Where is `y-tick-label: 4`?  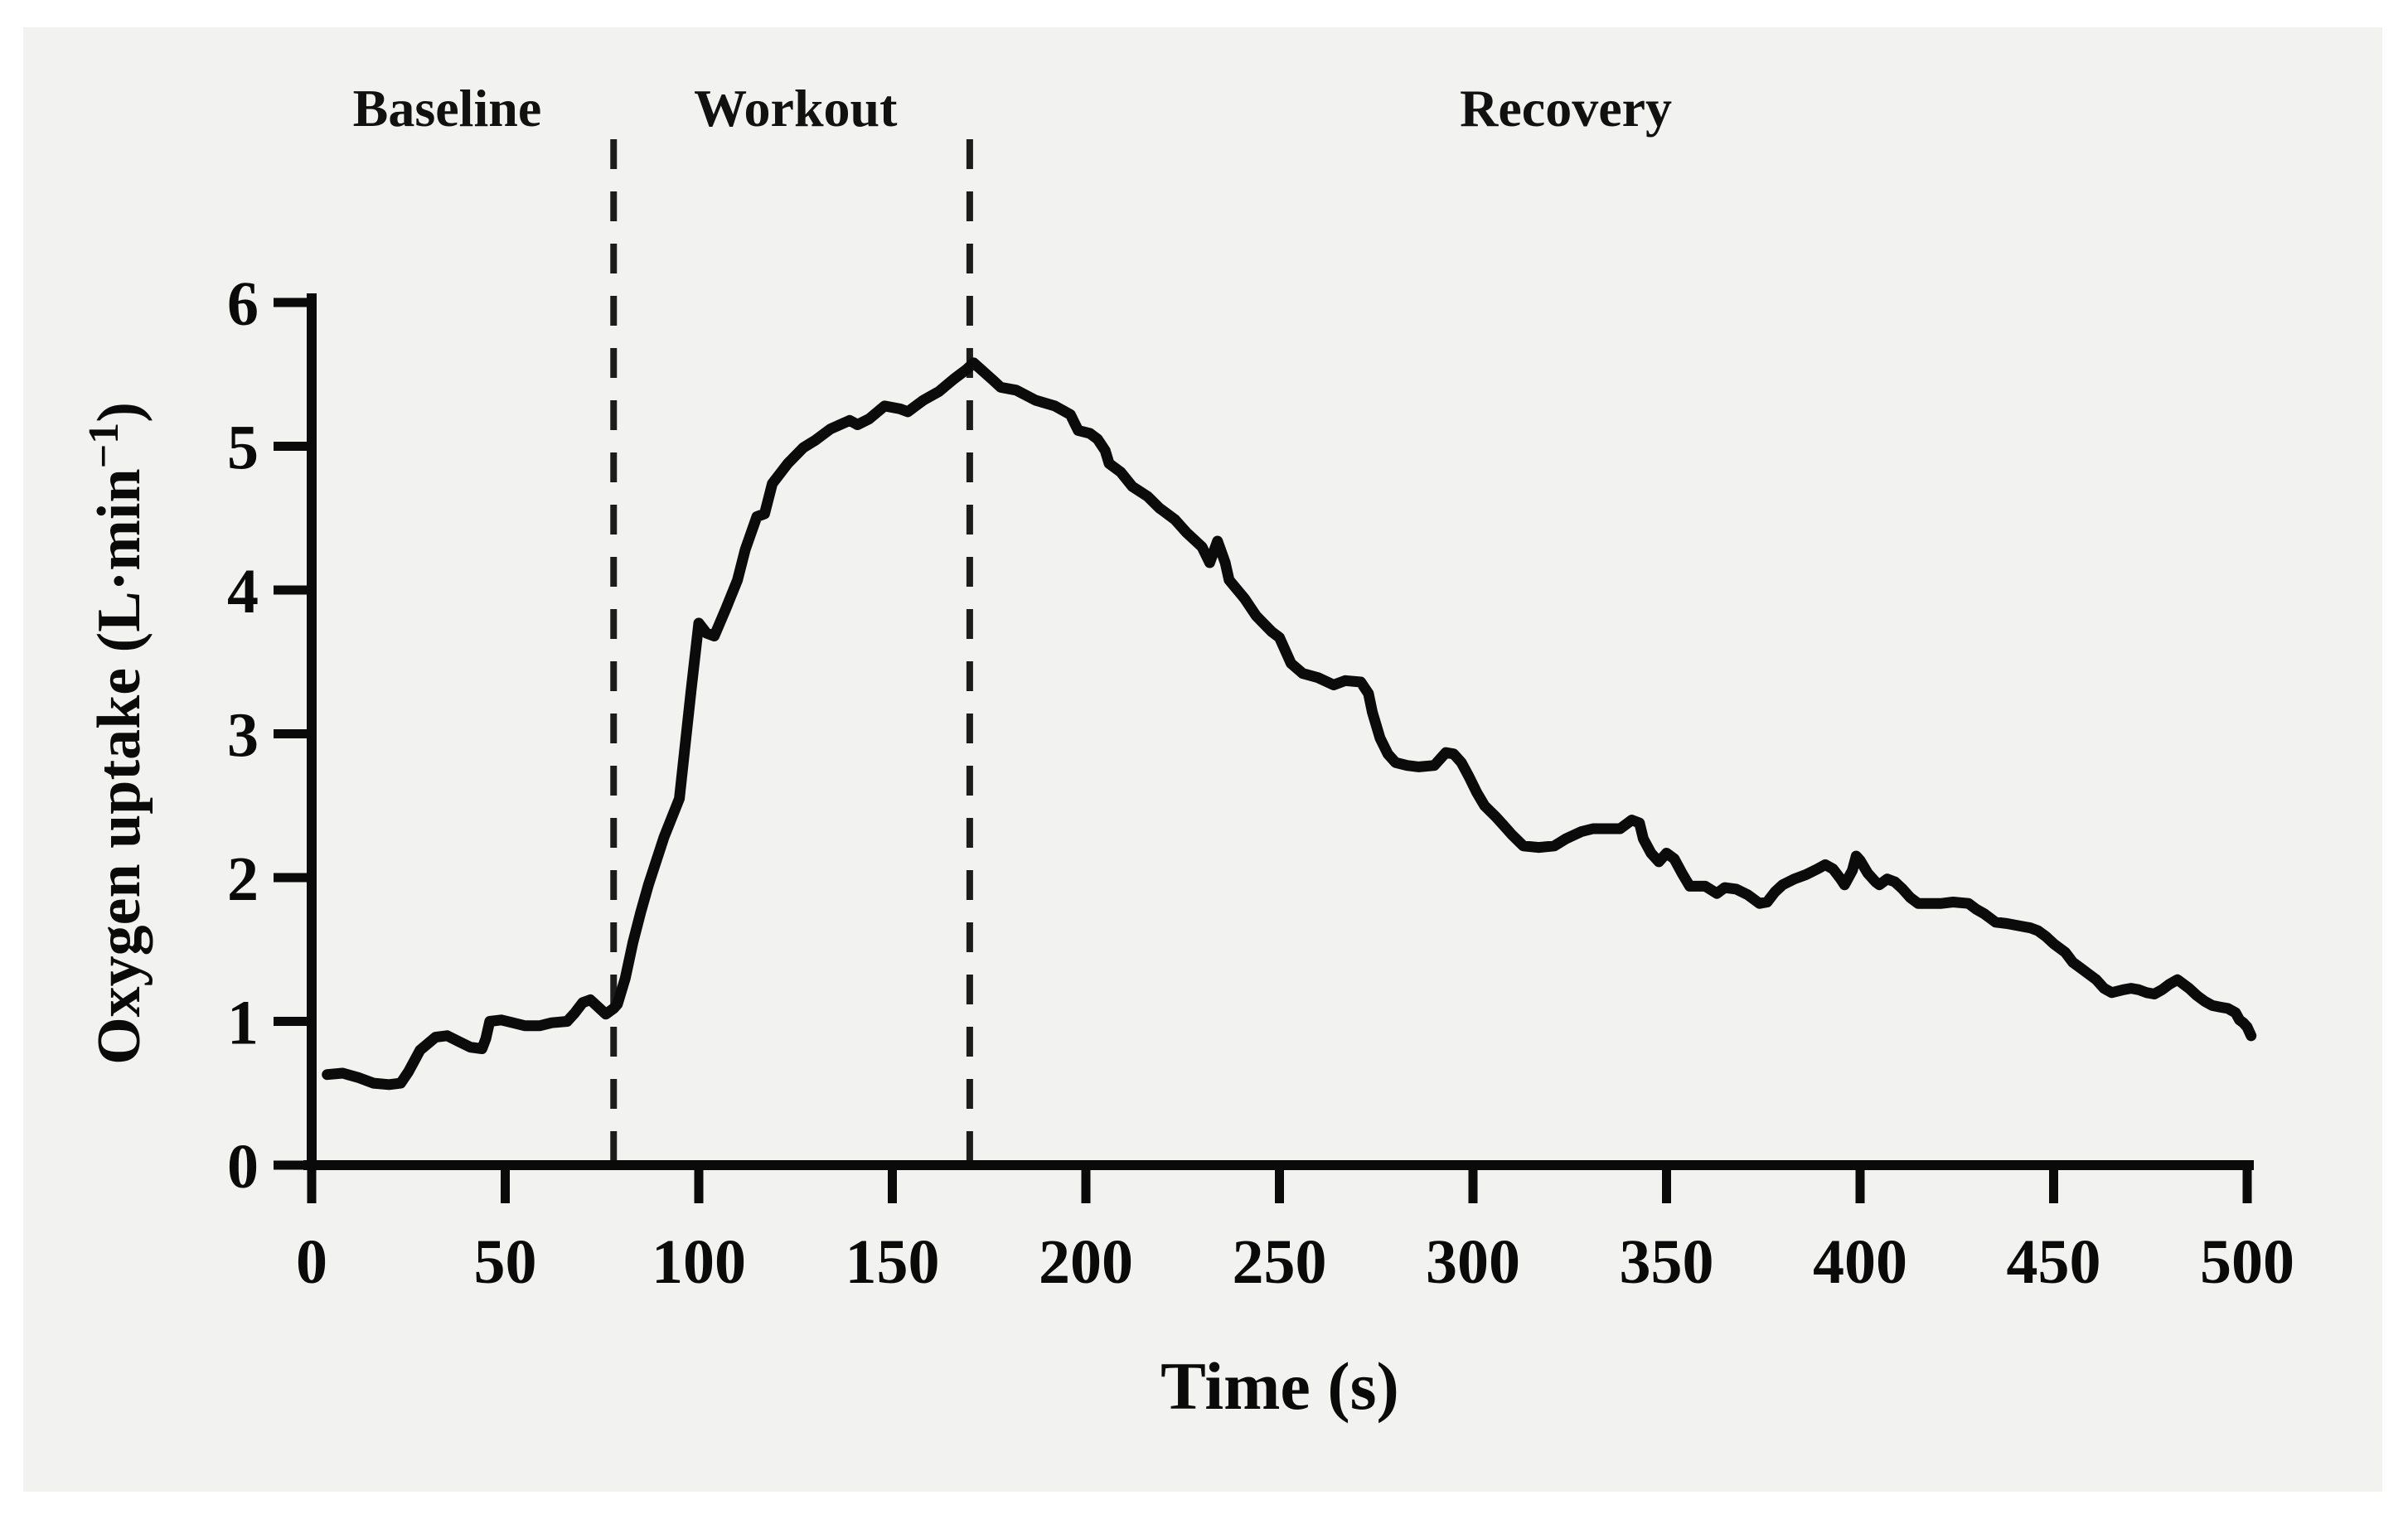 y-tick-label: 4 is located at coordinates (243, 591).